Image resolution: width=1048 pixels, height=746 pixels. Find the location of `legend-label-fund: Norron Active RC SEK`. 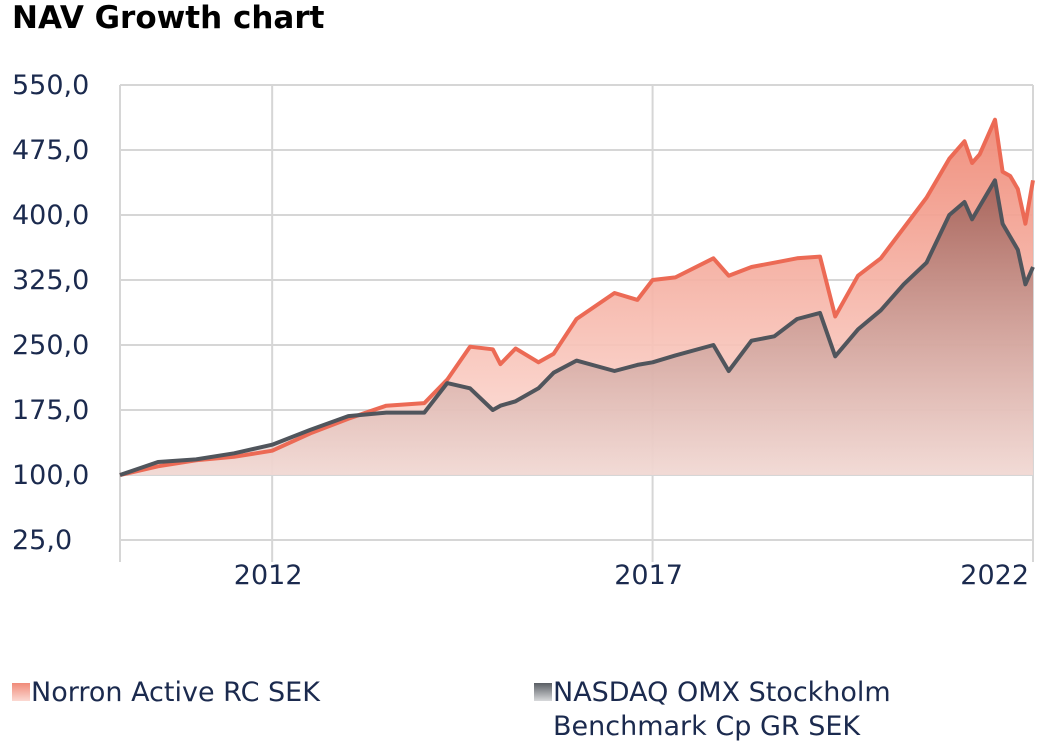

legend-label-fund: Norron Active RC SEK is located at coordinates (175, 692).